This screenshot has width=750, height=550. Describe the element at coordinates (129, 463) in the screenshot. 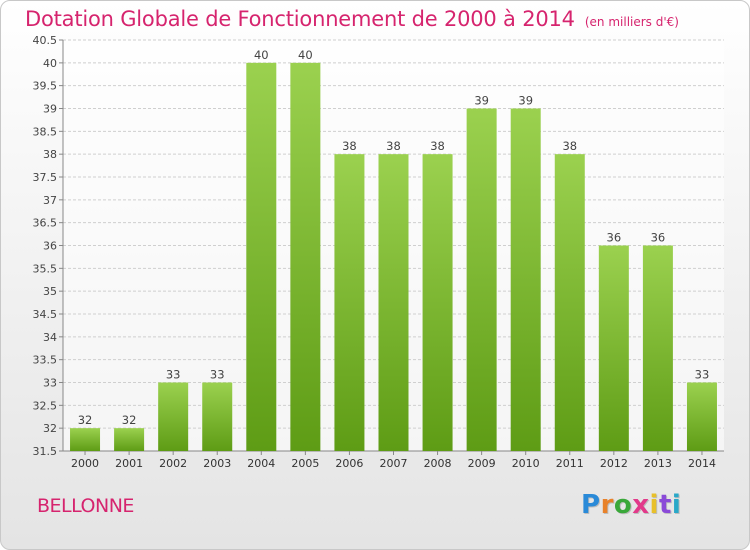

I see `x-tick-label: 2001` at that location.